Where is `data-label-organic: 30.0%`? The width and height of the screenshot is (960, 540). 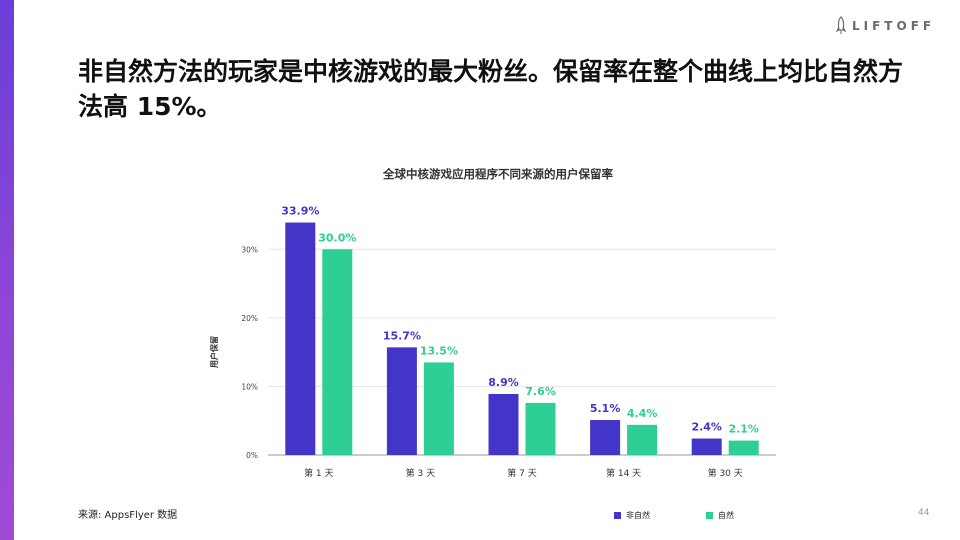
data-label-organic: 30.0% is located at coordinates (337, 237).